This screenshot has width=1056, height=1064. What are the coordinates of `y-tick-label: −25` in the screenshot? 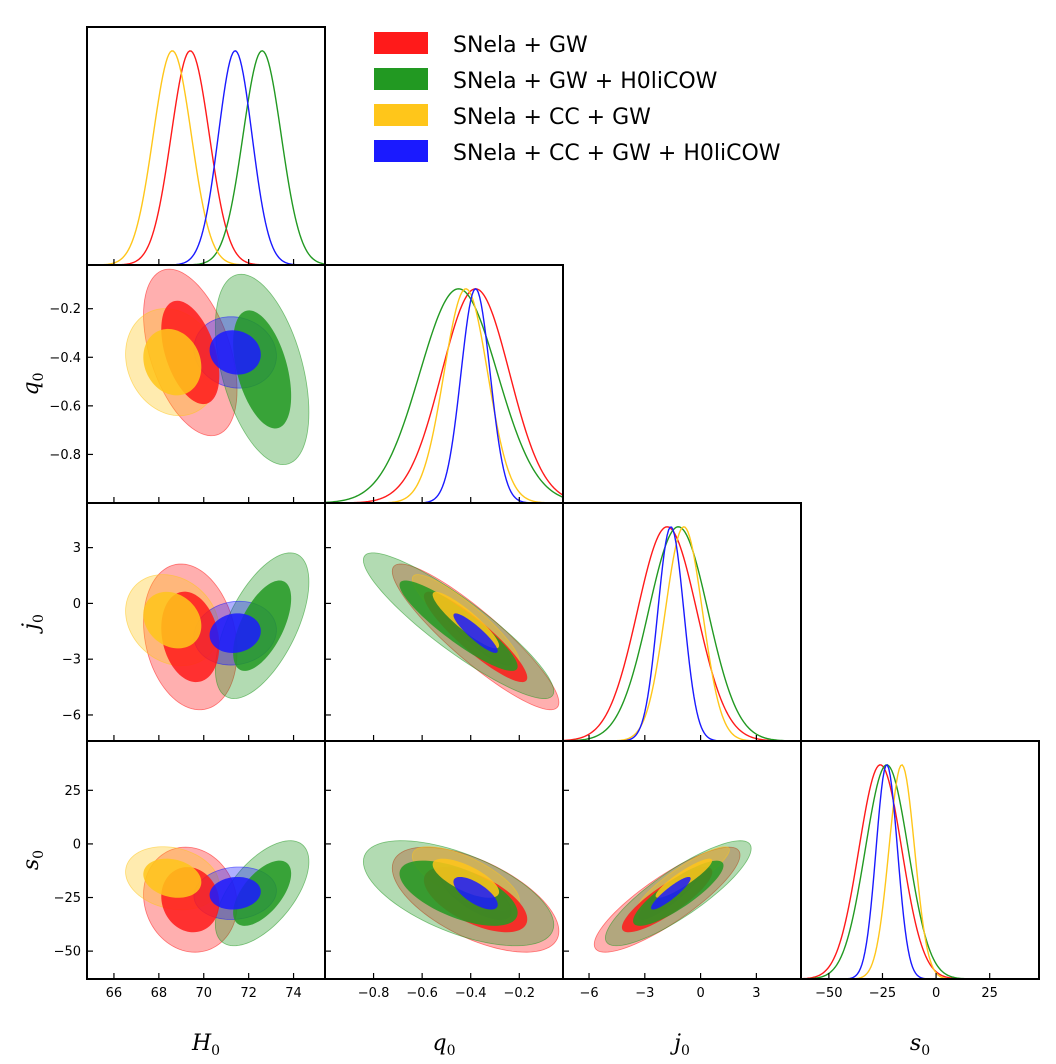 It's located at (67, 898).